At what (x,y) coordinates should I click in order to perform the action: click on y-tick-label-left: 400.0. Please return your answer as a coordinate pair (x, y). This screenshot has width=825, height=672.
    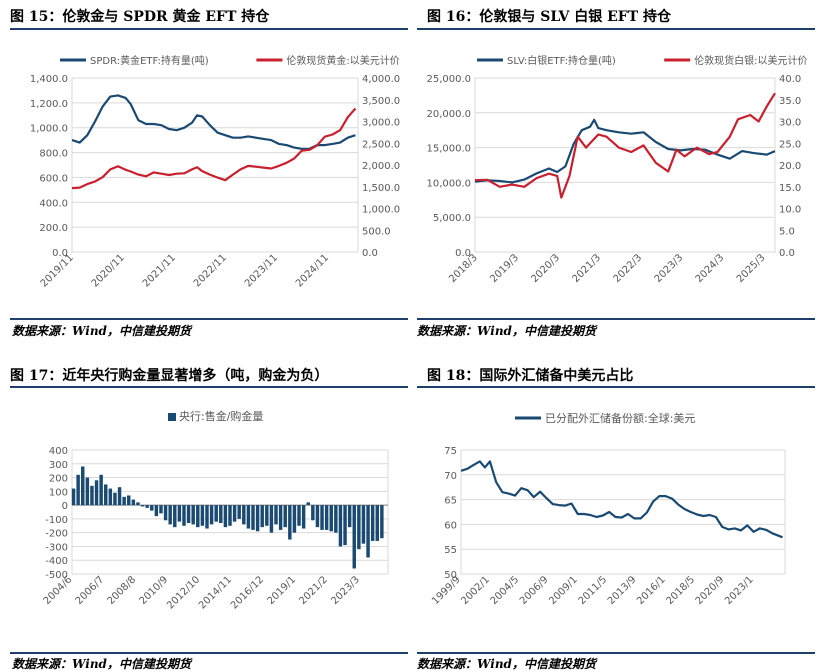
    Looking at the image, I should click on (53, 203).